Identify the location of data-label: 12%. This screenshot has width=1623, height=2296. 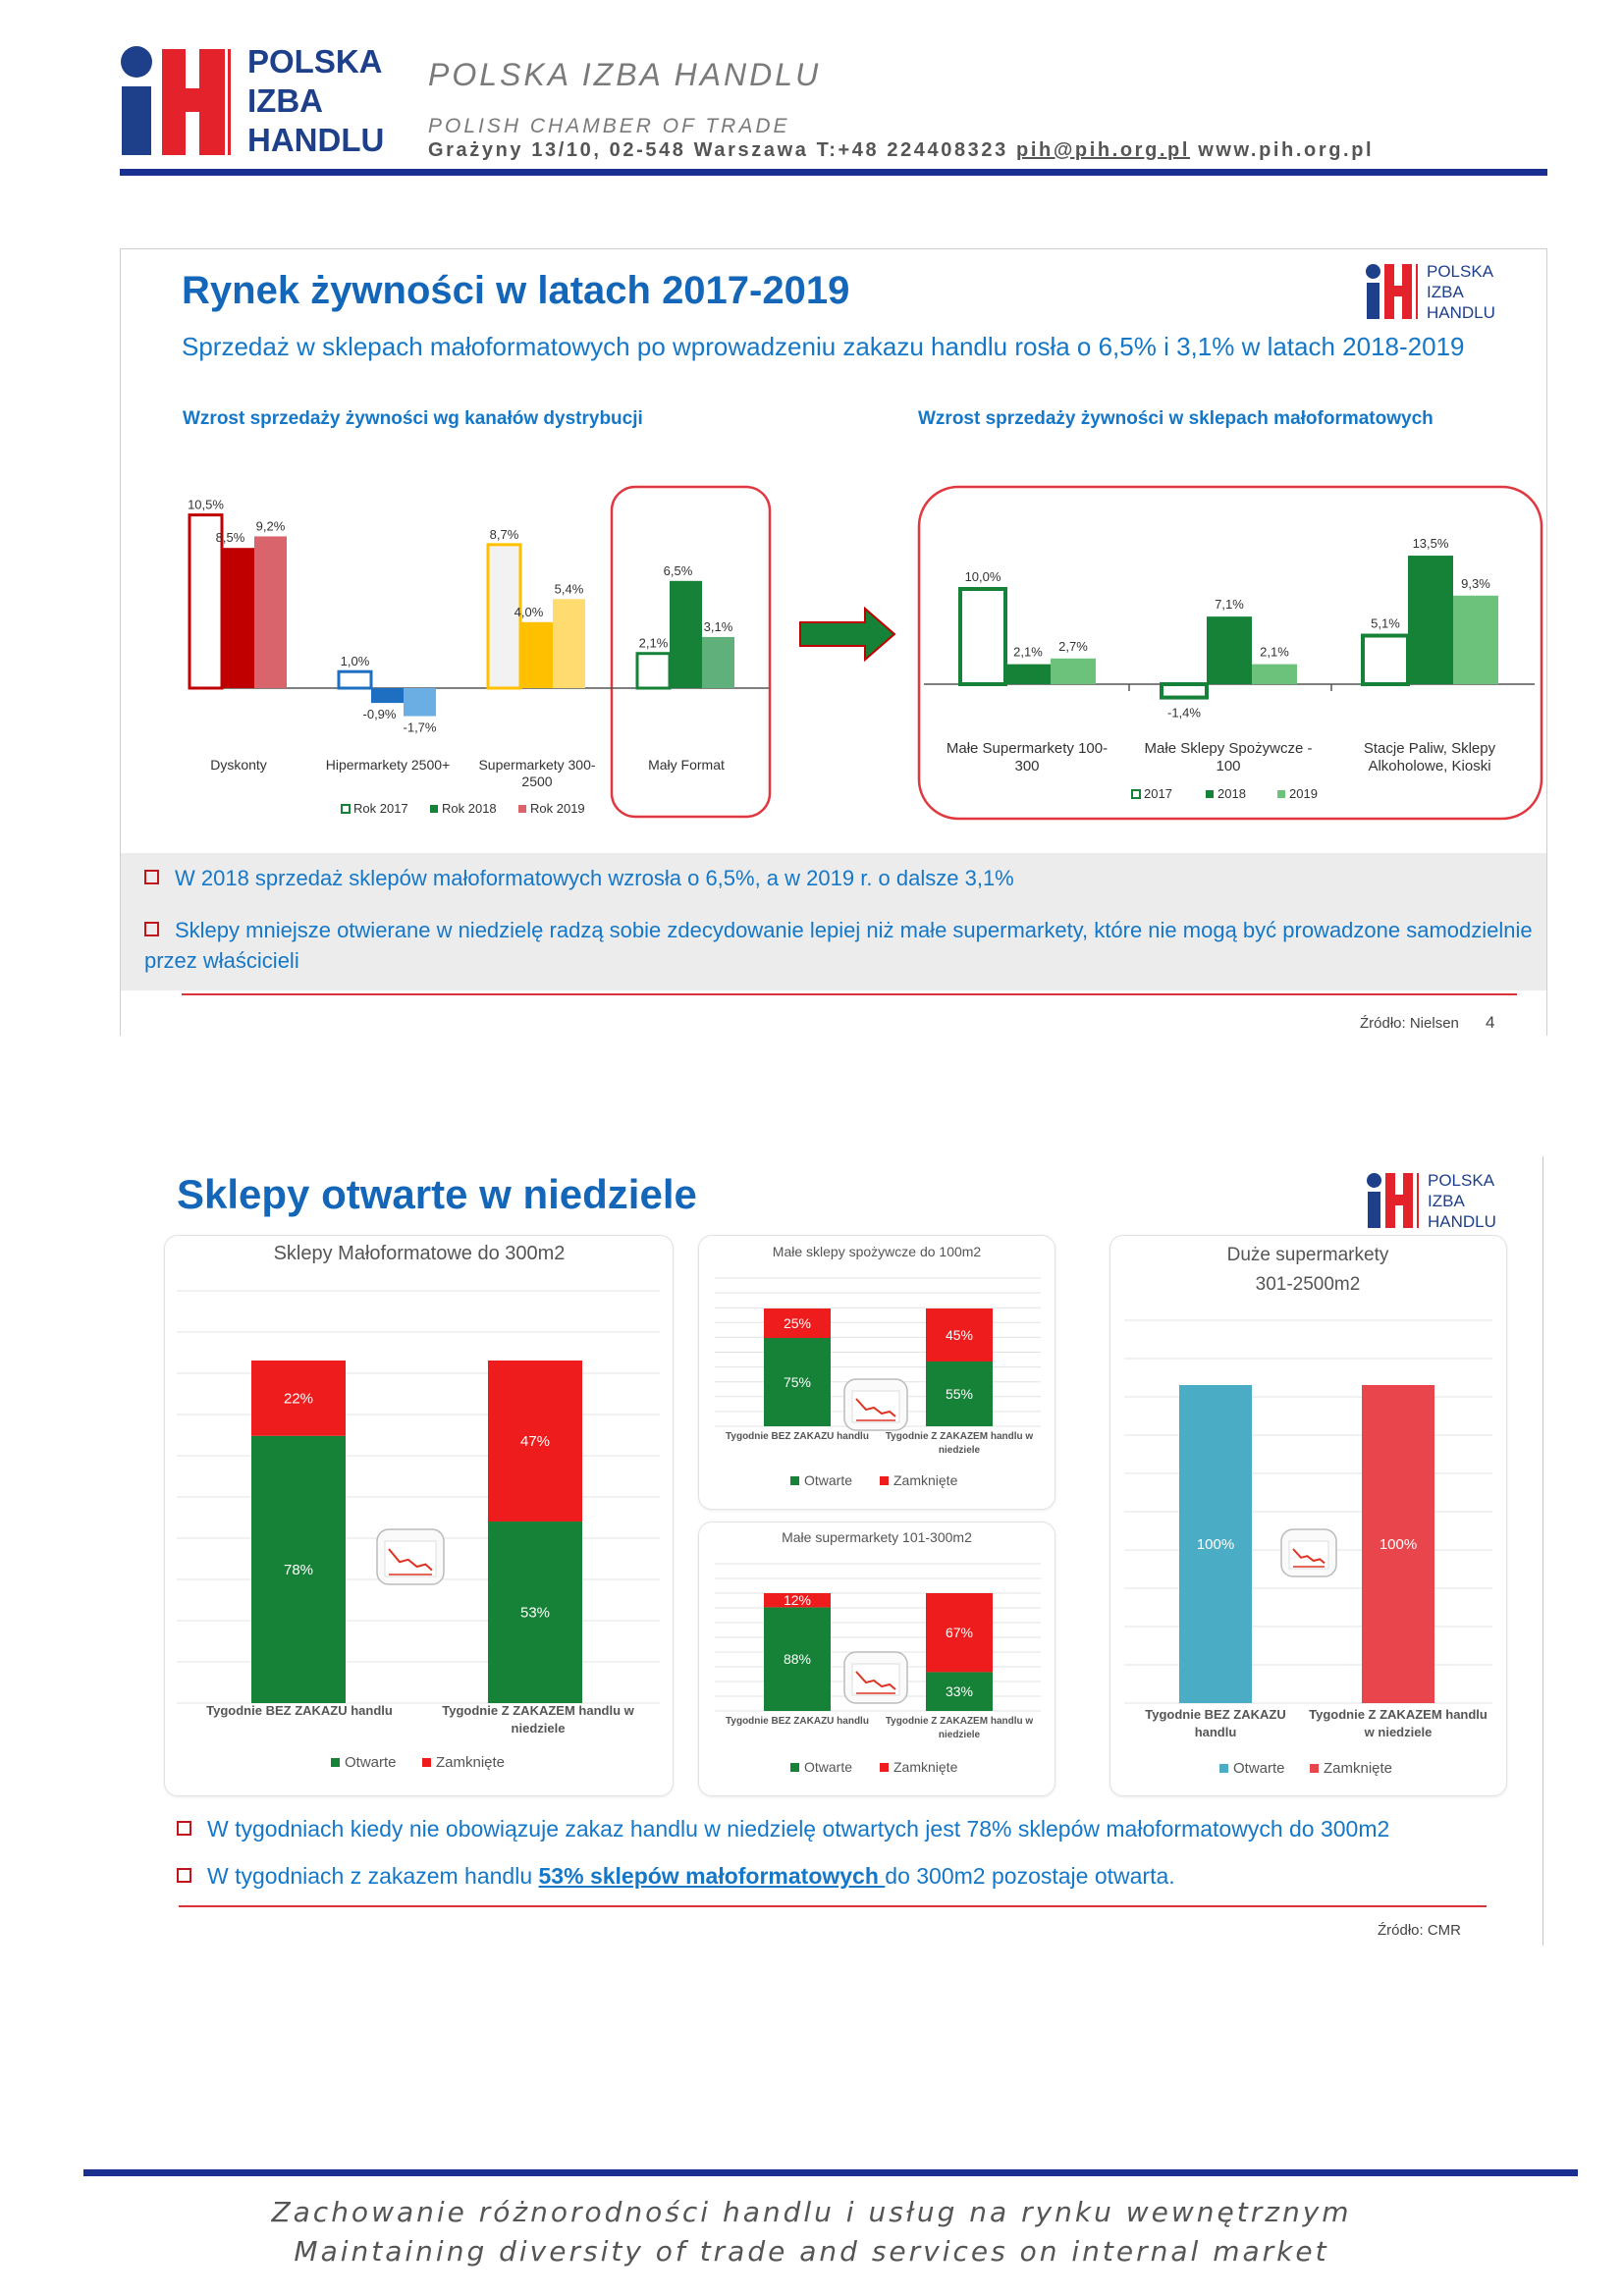
(797, 1600).